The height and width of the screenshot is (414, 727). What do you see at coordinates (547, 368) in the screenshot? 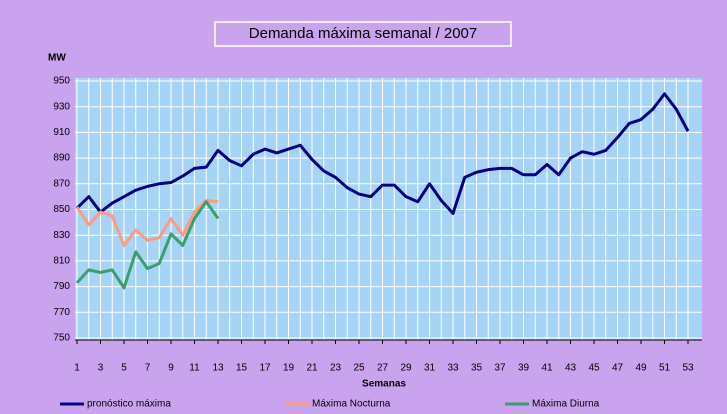
I see `x-tick-label: 41` at bounding box center [547, 368].